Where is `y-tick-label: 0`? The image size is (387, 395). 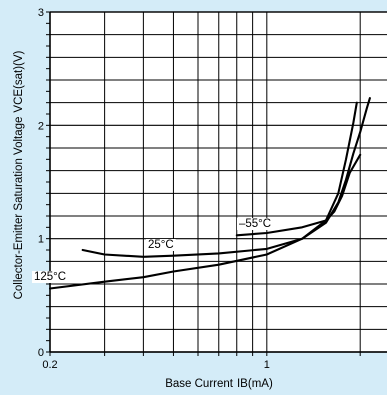 y-tick-label: 0 is located at coordinates (41, 353).